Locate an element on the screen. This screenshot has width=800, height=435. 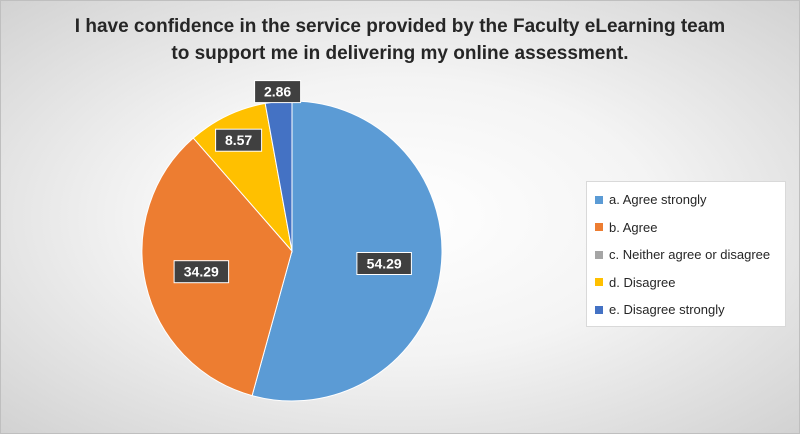
legend-item-2: c. Neither agree or disagree is located at coordinates (690, 255).